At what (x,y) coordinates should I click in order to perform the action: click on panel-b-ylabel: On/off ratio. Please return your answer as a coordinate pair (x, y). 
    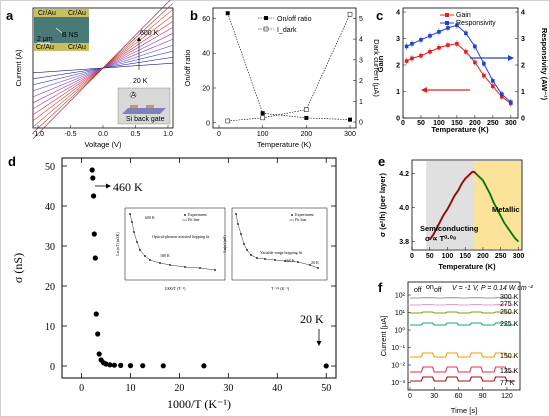
    Looking at the image, I should click on (187, 68).